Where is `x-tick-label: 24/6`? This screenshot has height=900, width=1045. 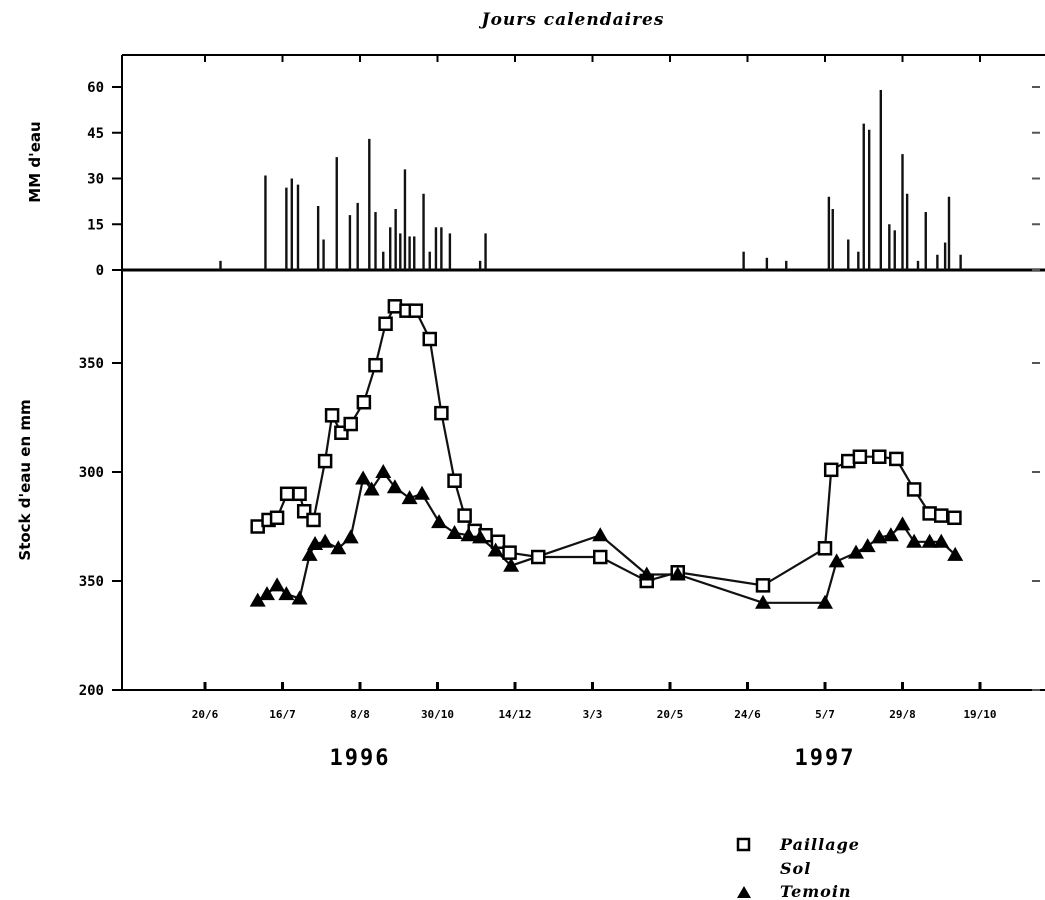
x-tick-label: 24/6 is located at coordinates (747, 714).